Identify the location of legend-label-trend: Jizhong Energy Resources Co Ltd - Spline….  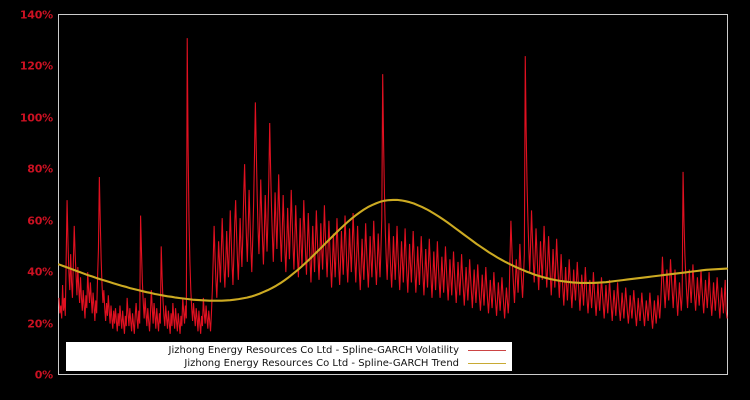
(321, 363).